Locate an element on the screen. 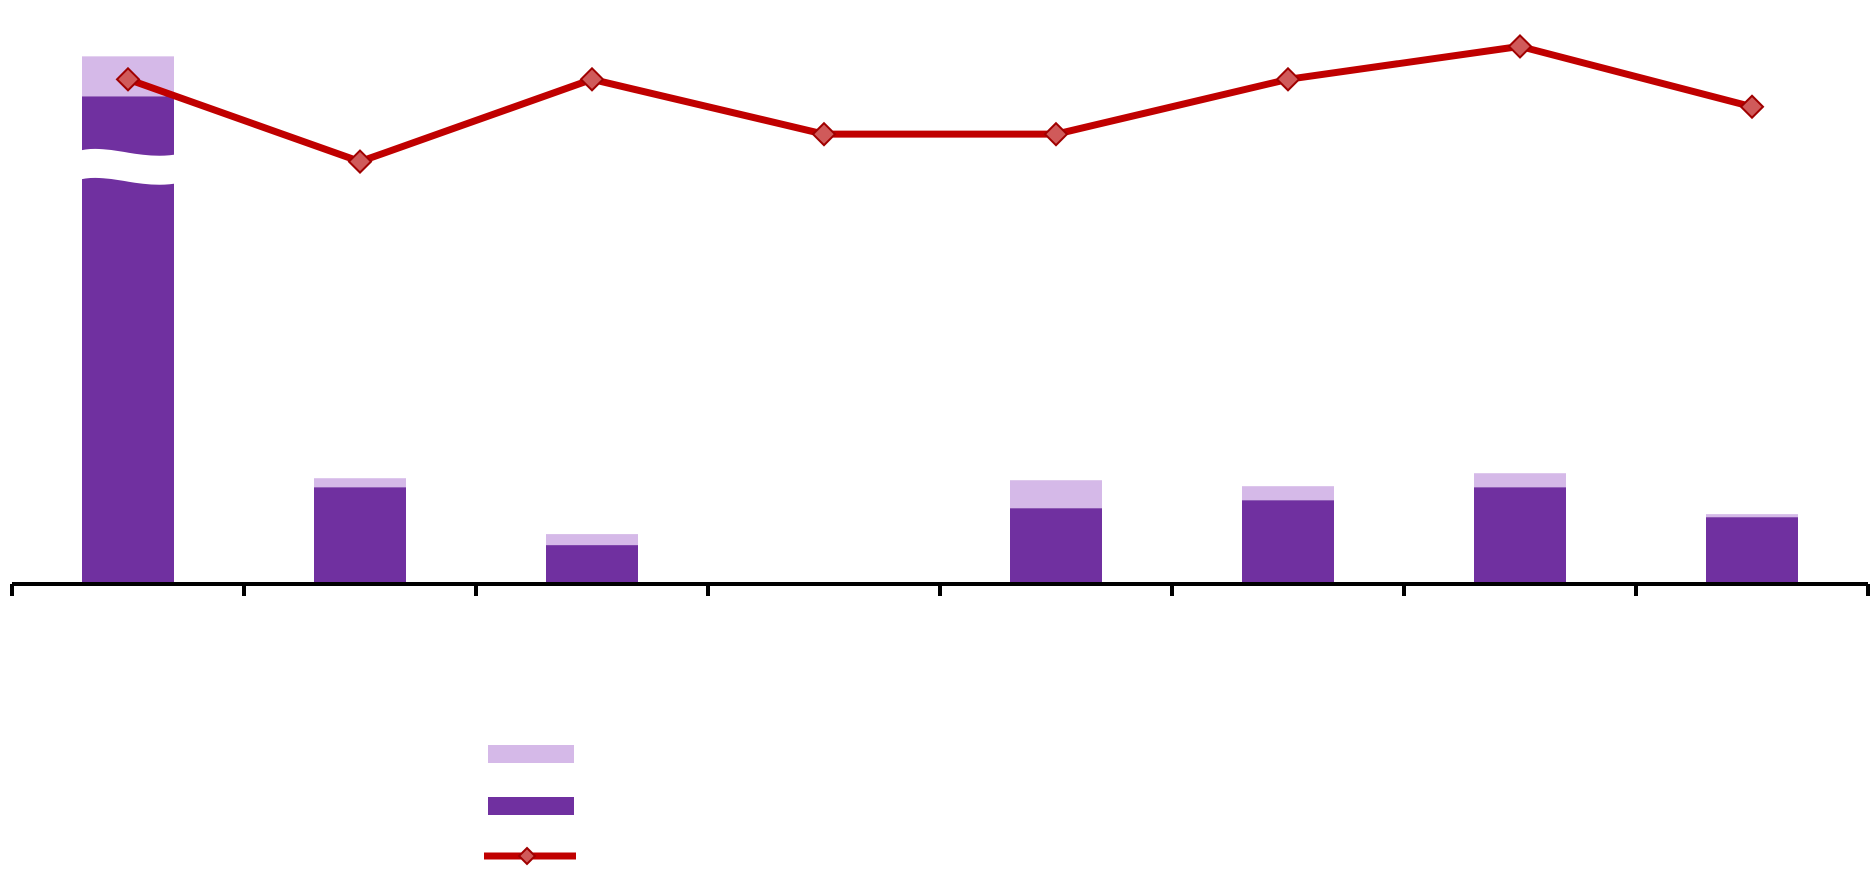 The height and width of the screenshot is (872, 1874). line-series-layer is located at coordinates (940, 104).